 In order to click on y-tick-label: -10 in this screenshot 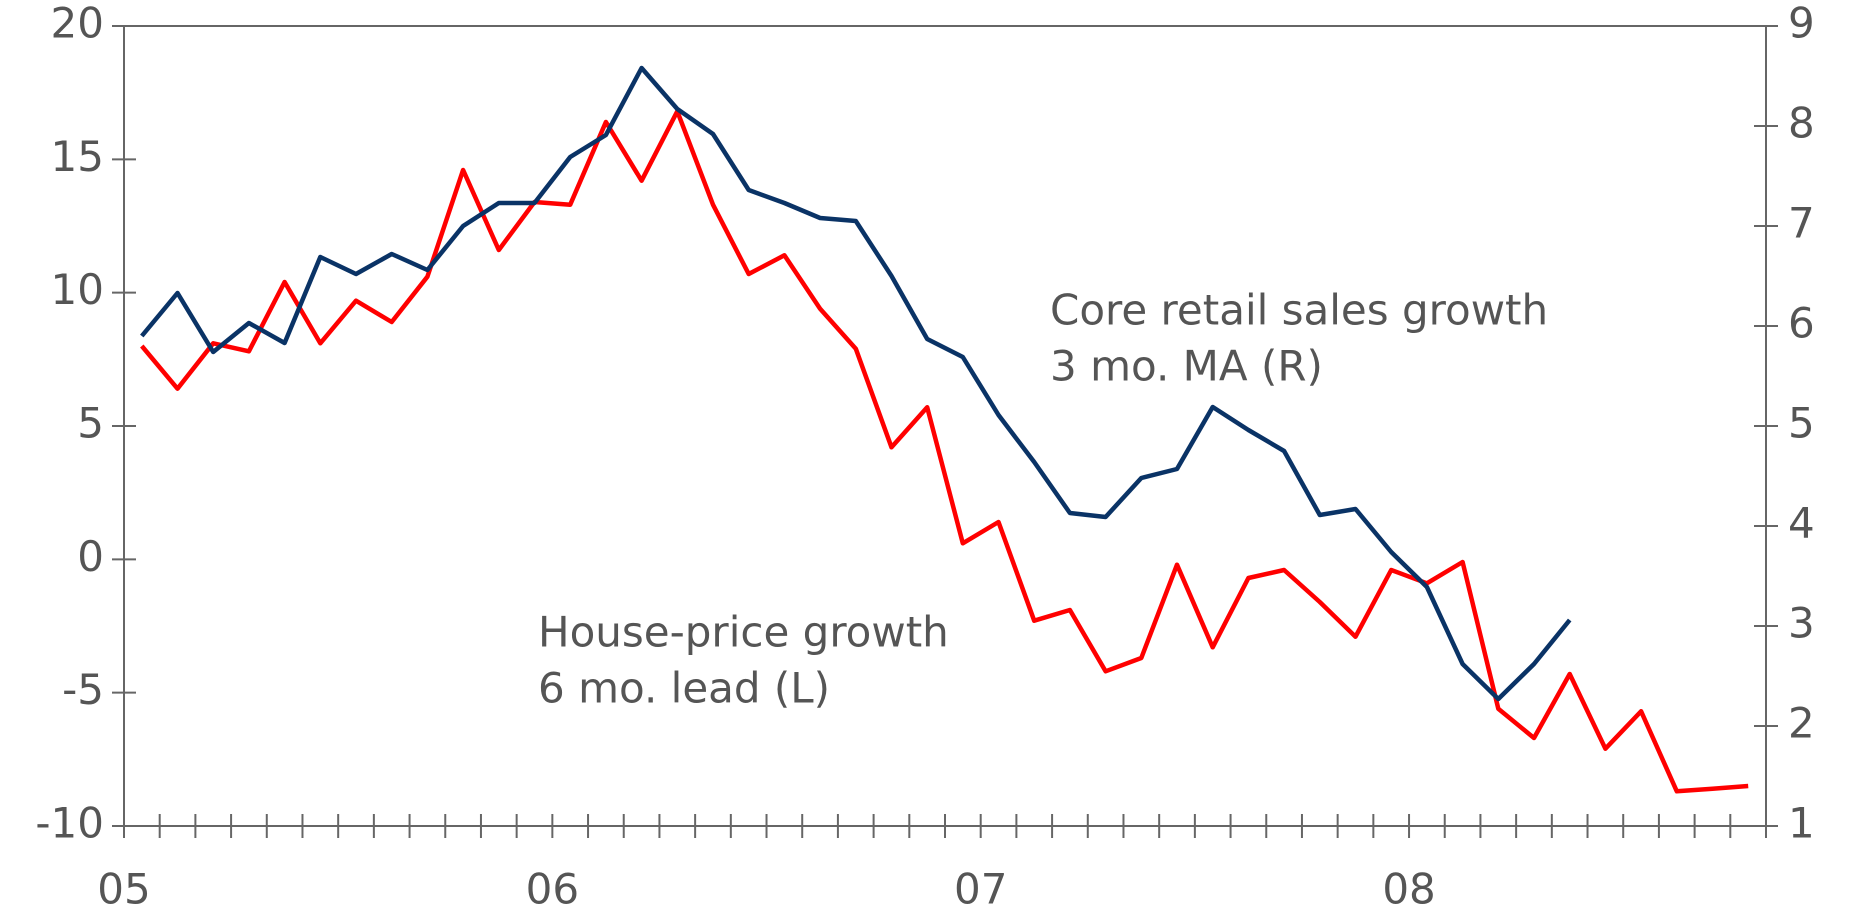, I will do `click(69, 823)`.